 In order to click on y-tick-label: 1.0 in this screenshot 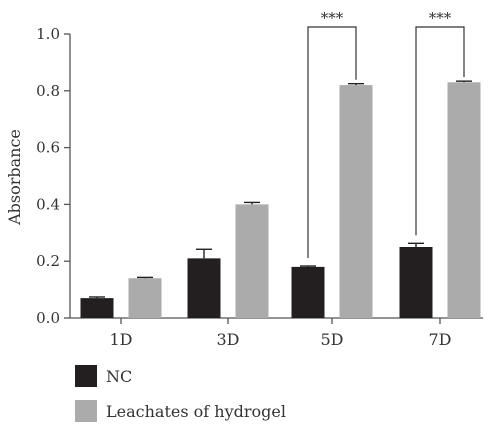, I will do `click(48, 34)`.